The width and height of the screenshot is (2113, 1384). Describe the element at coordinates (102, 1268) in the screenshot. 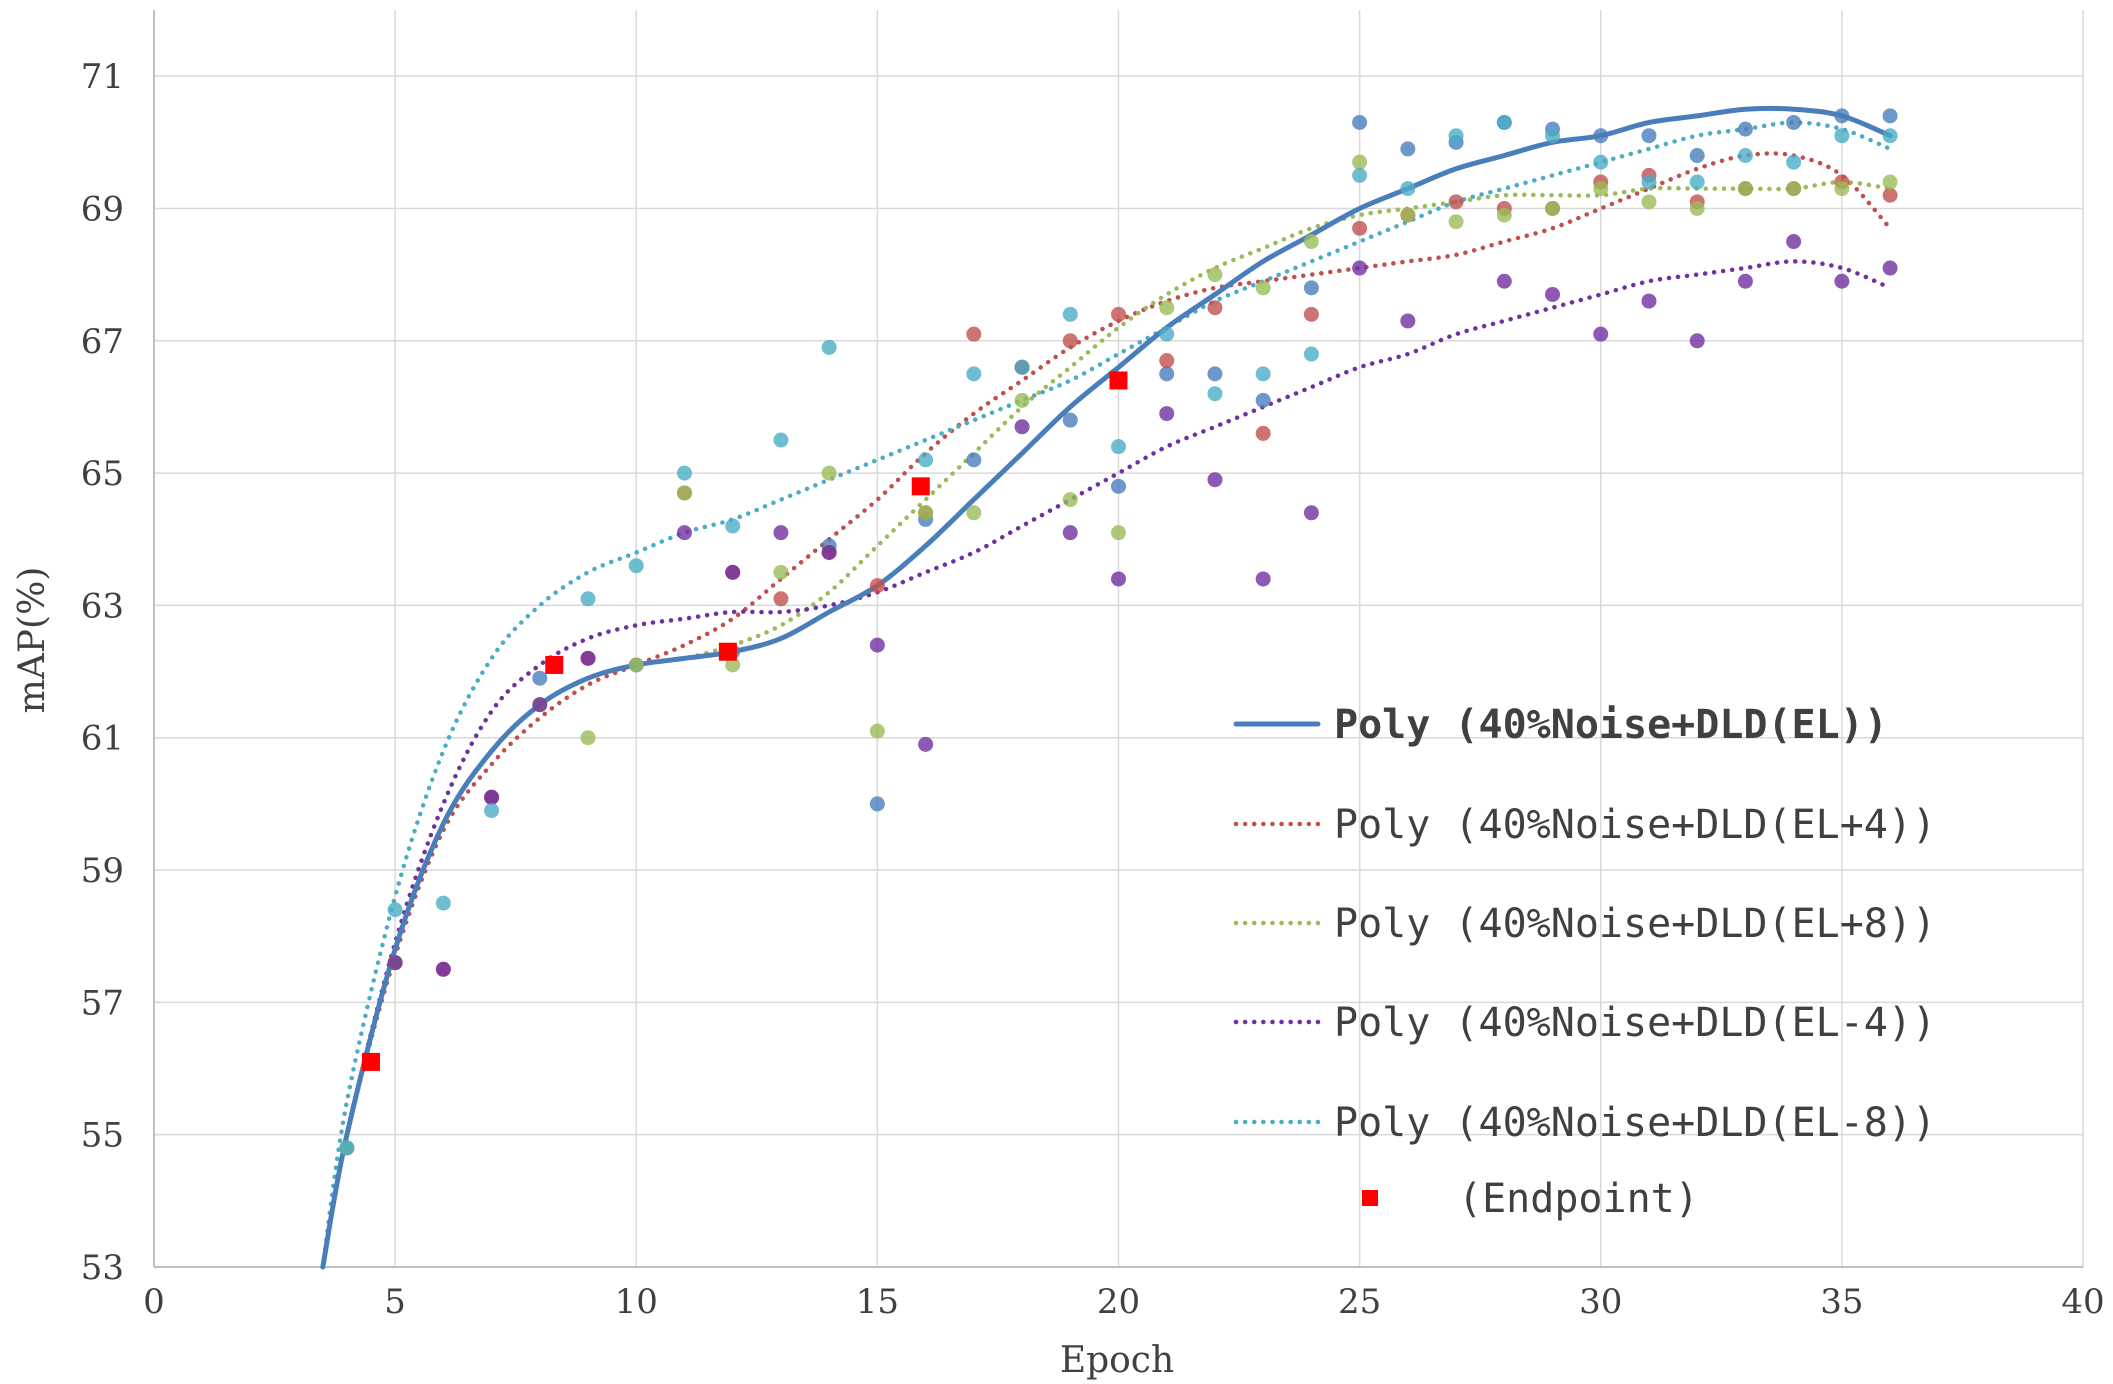

I see `y-tick-label-53: 53` at that location.